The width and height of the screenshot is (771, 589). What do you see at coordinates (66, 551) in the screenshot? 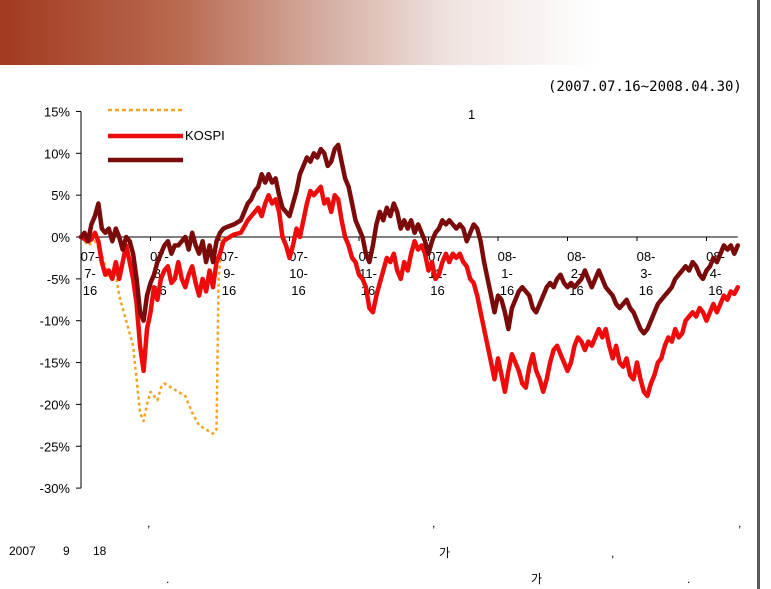
I see `footnote-month: 9` at bounding box center [66, 551].